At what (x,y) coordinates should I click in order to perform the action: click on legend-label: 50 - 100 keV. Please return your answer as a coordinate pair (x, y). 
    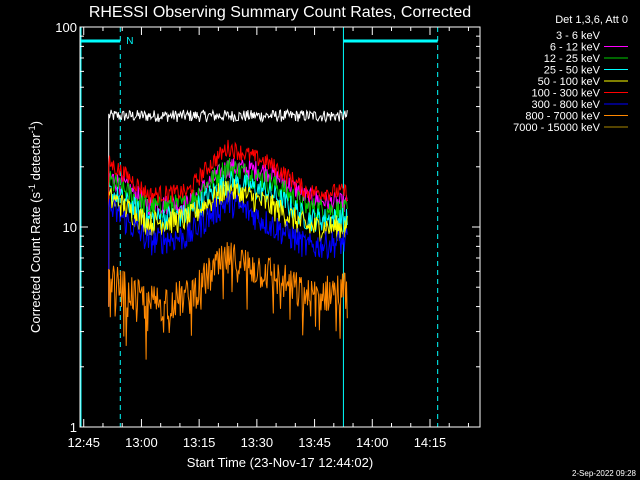
    Looking at the image, I should click on (569, 82).